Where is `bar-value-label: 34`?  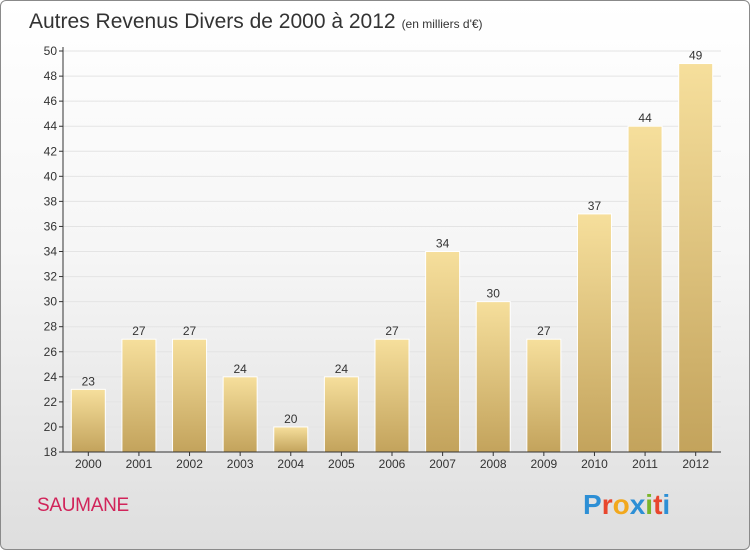
bar-value-label: 34 is located at coordinates (443, 244).